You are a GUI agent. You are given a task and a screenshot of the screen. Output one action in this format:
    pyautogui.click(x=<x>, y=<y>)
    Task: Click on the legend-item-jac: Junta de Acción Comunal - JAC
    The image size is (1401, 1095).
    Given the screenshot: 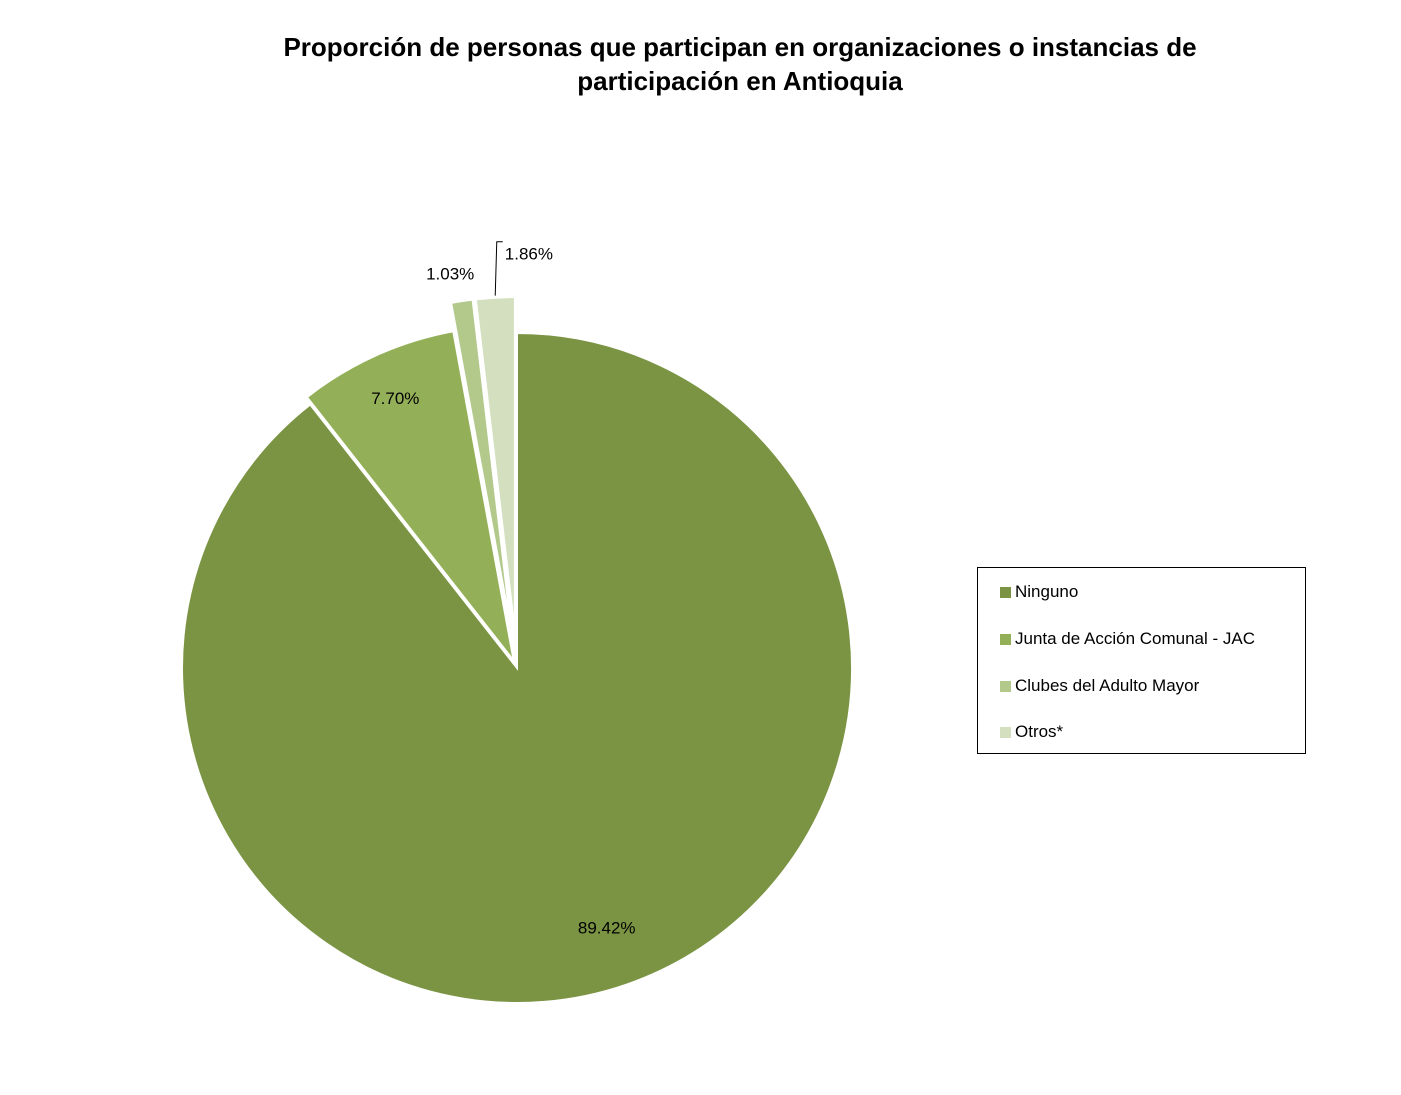 What is the action you would take?
    pyautogui.click(x=1127, y=639)
    